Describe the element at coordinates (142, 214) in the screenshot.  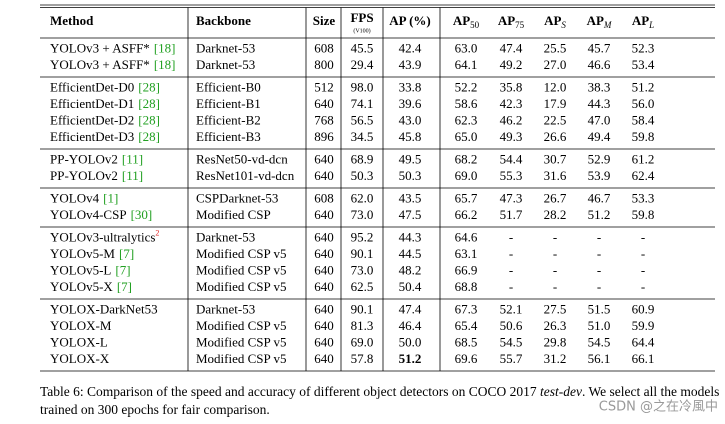
I see `citation: [30]` at that location.